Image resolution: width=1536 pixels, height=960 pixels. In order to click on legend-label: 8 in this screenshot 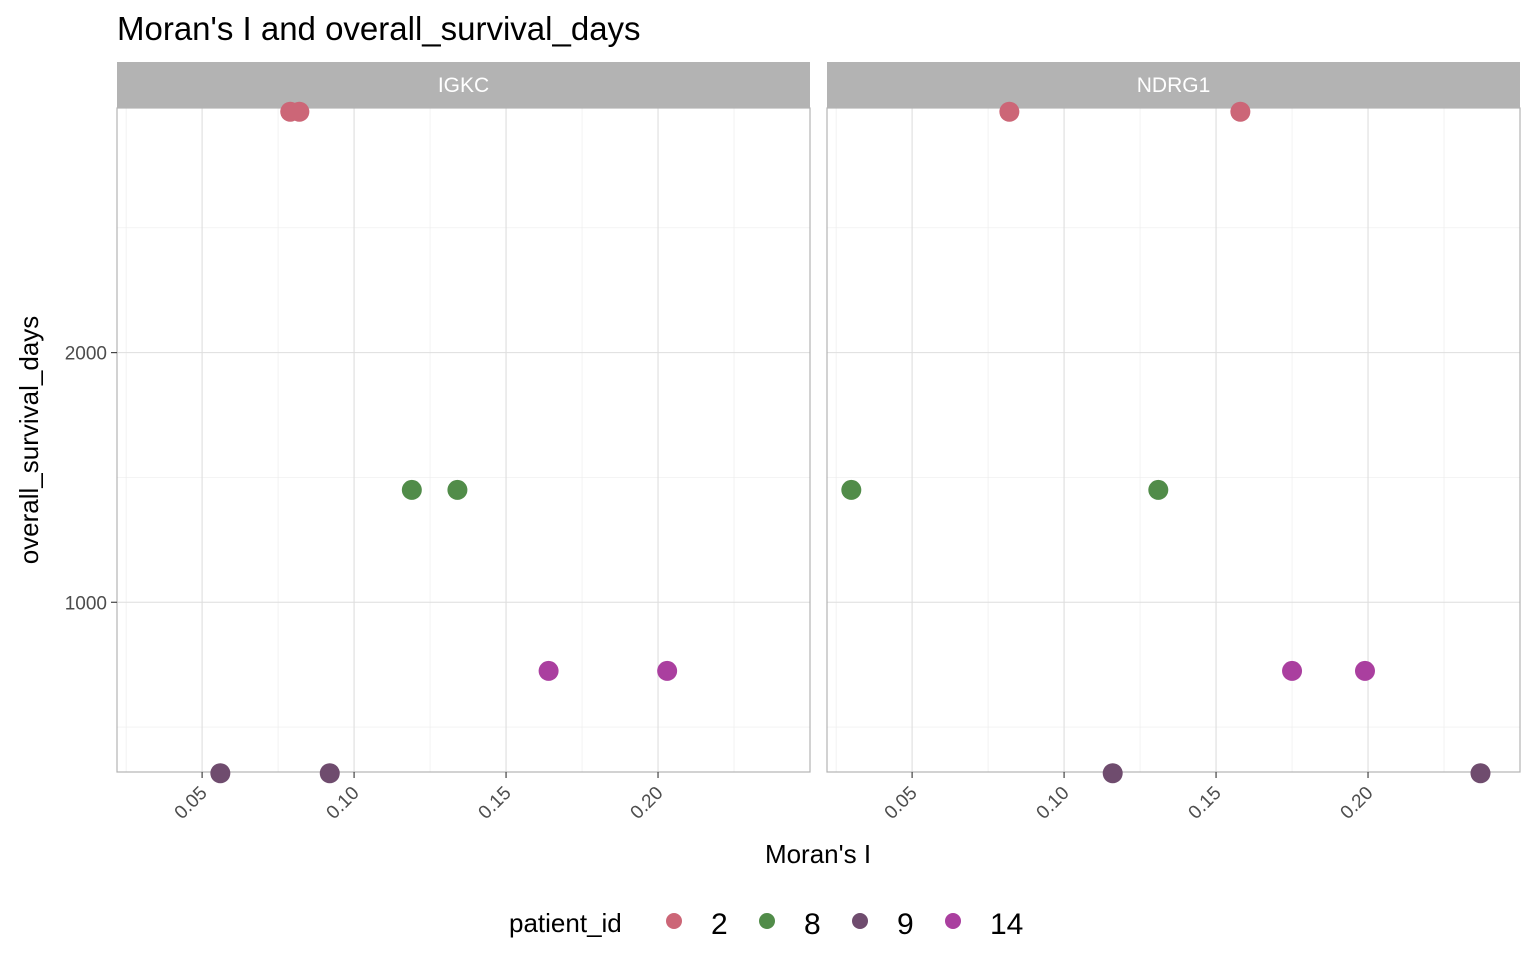, I will do `click(812, 924)`.